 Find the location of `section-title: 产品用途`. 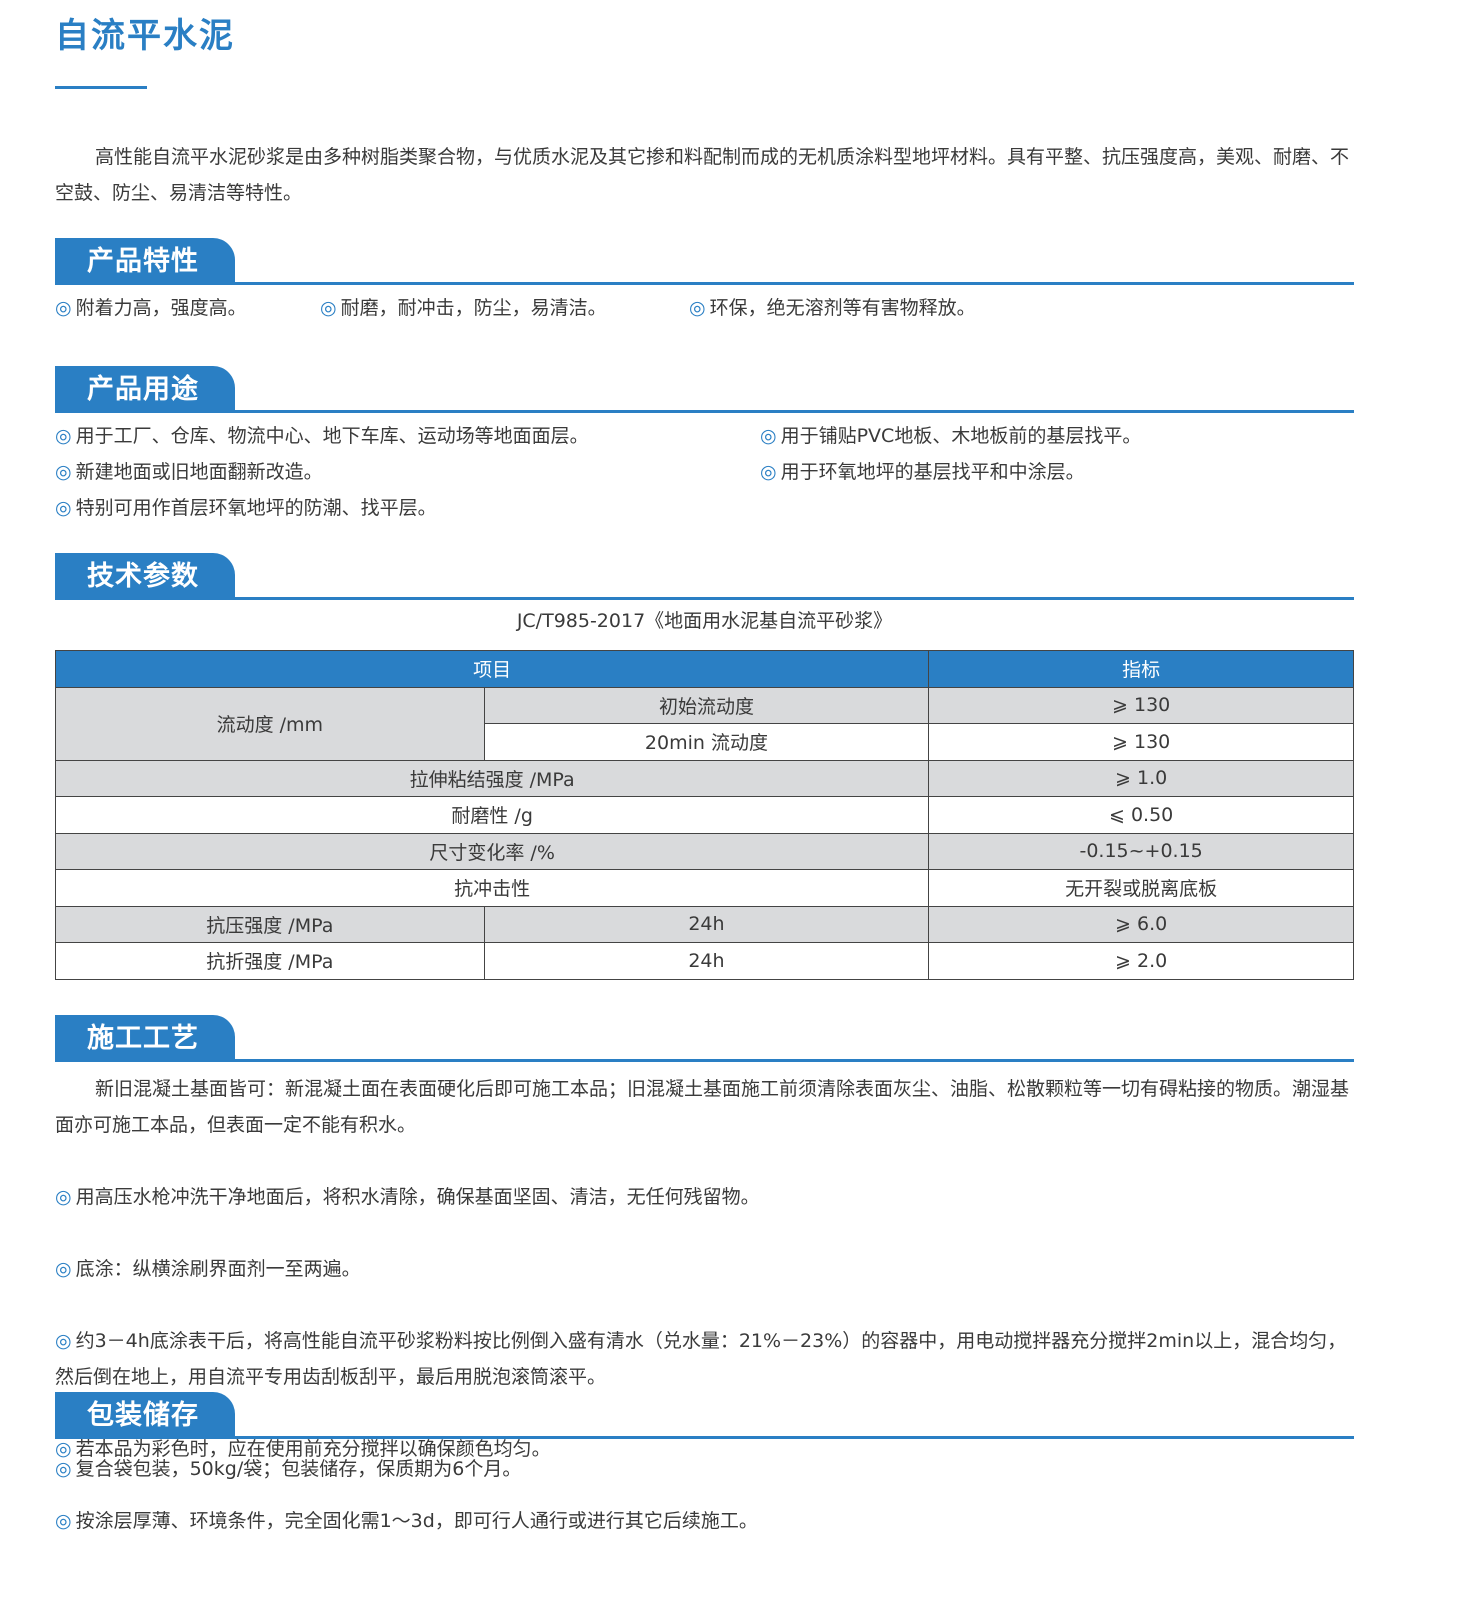

section-title: 产品用途 is located at coordinates (145, 389).